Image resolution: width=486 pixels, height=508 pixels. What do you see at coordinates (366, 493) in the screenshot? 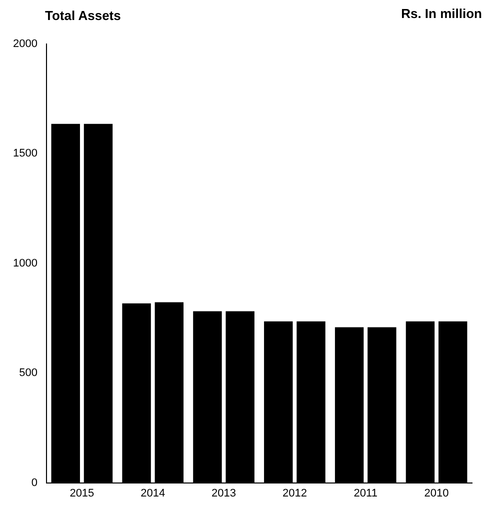
I see `x-tick-label: 2011` at bounding box center [366, 493].